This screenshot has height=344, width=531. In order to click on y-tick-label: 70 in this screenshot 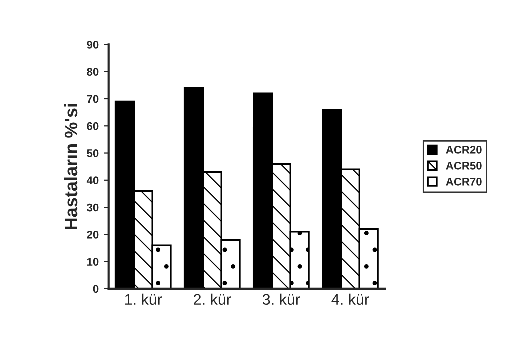, I will do `click(93, 99)`.